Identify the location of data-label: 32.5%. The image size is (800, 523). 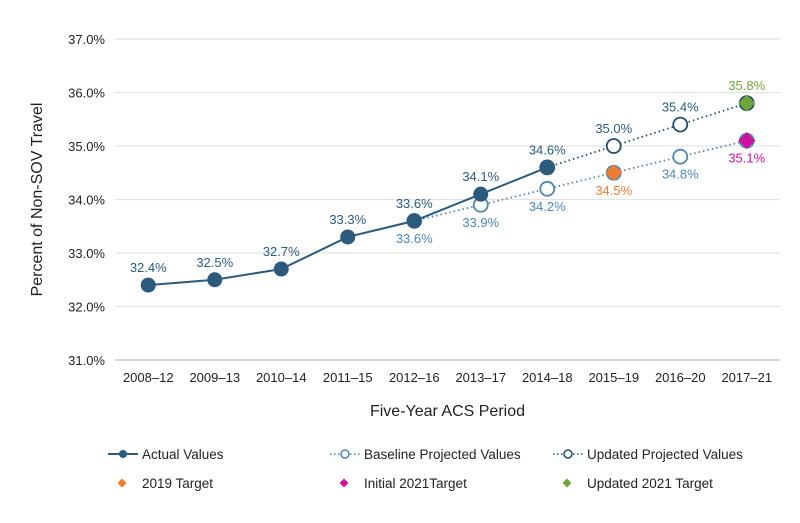
(214, 262).